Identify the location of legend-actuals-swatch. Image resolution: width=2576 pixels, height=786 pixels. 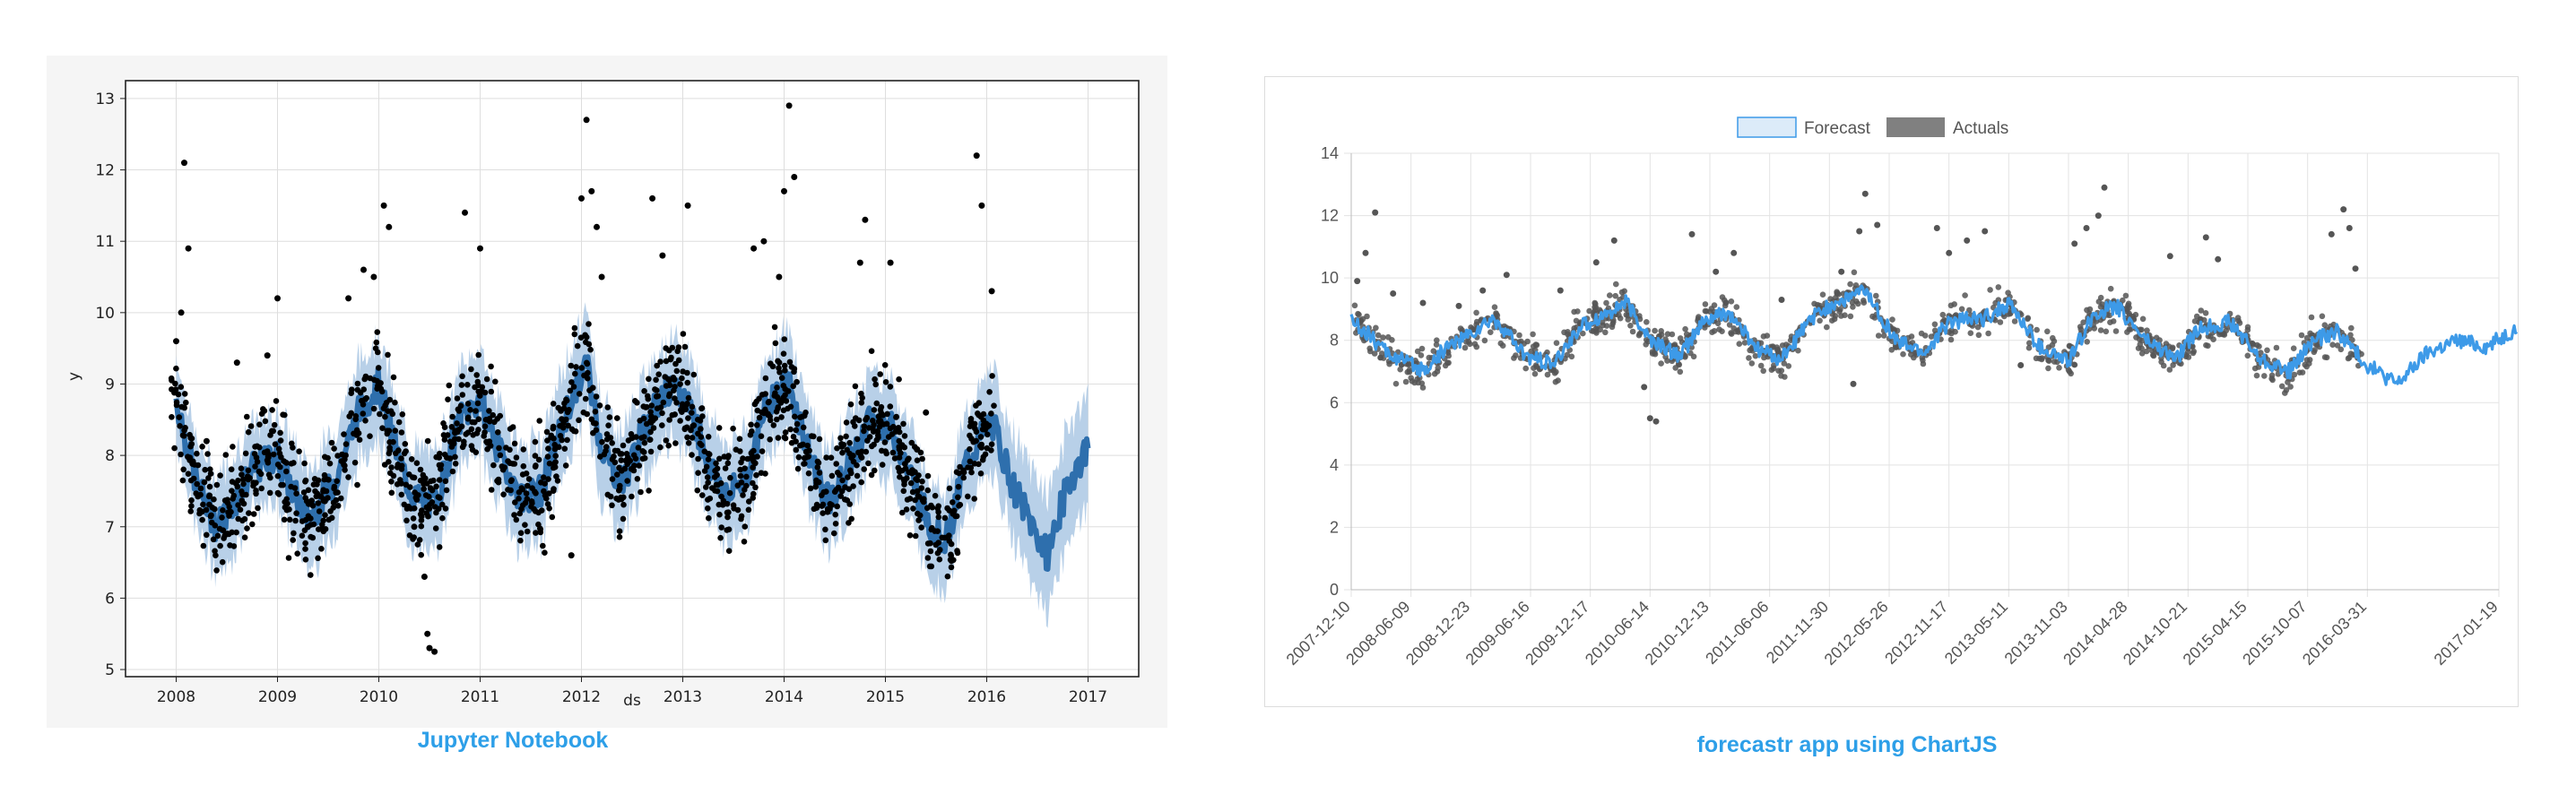
(1915, 127).